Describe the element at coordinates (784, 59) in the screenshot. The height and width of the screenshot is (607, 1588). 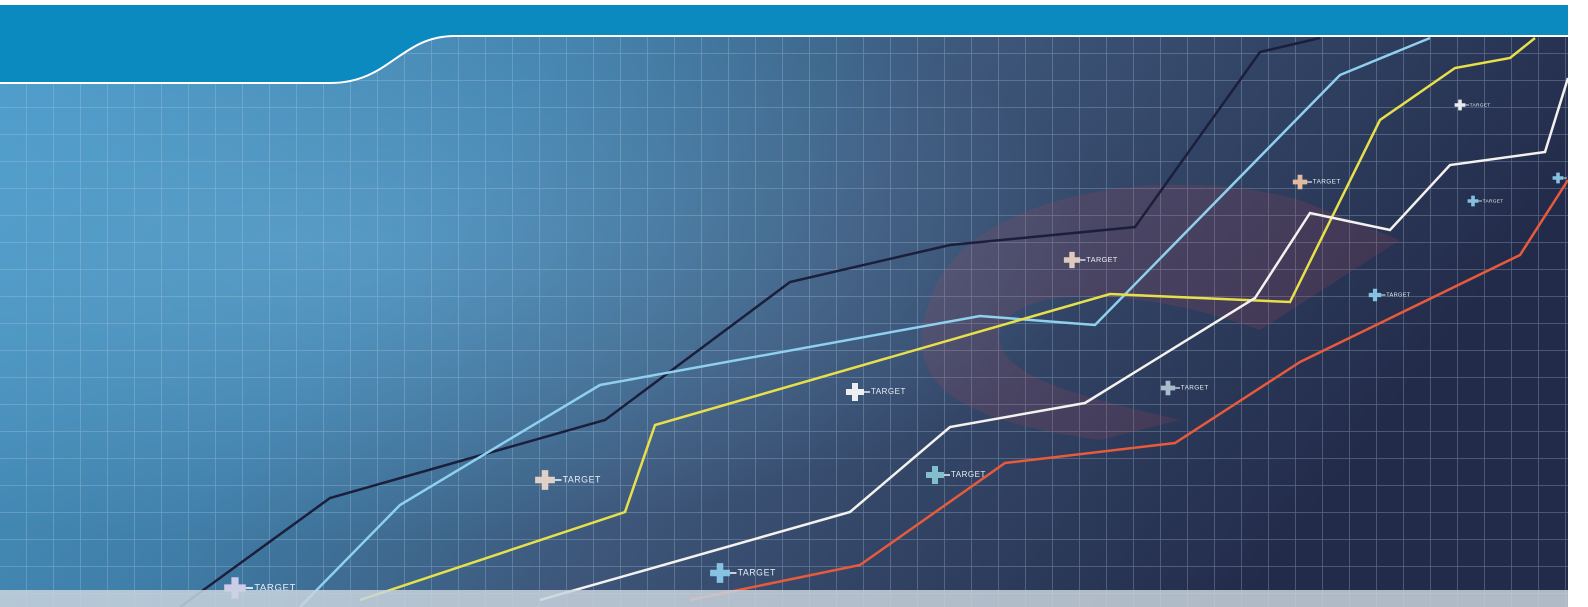
I see `header-edge` at that location.